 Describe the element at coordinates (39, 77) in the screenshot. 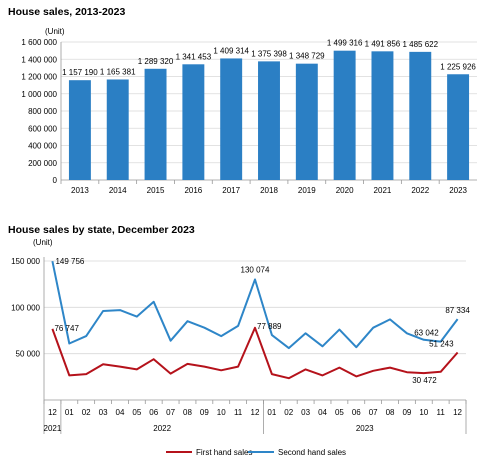

I see `y-tick-label: 1 200 000` at that location.